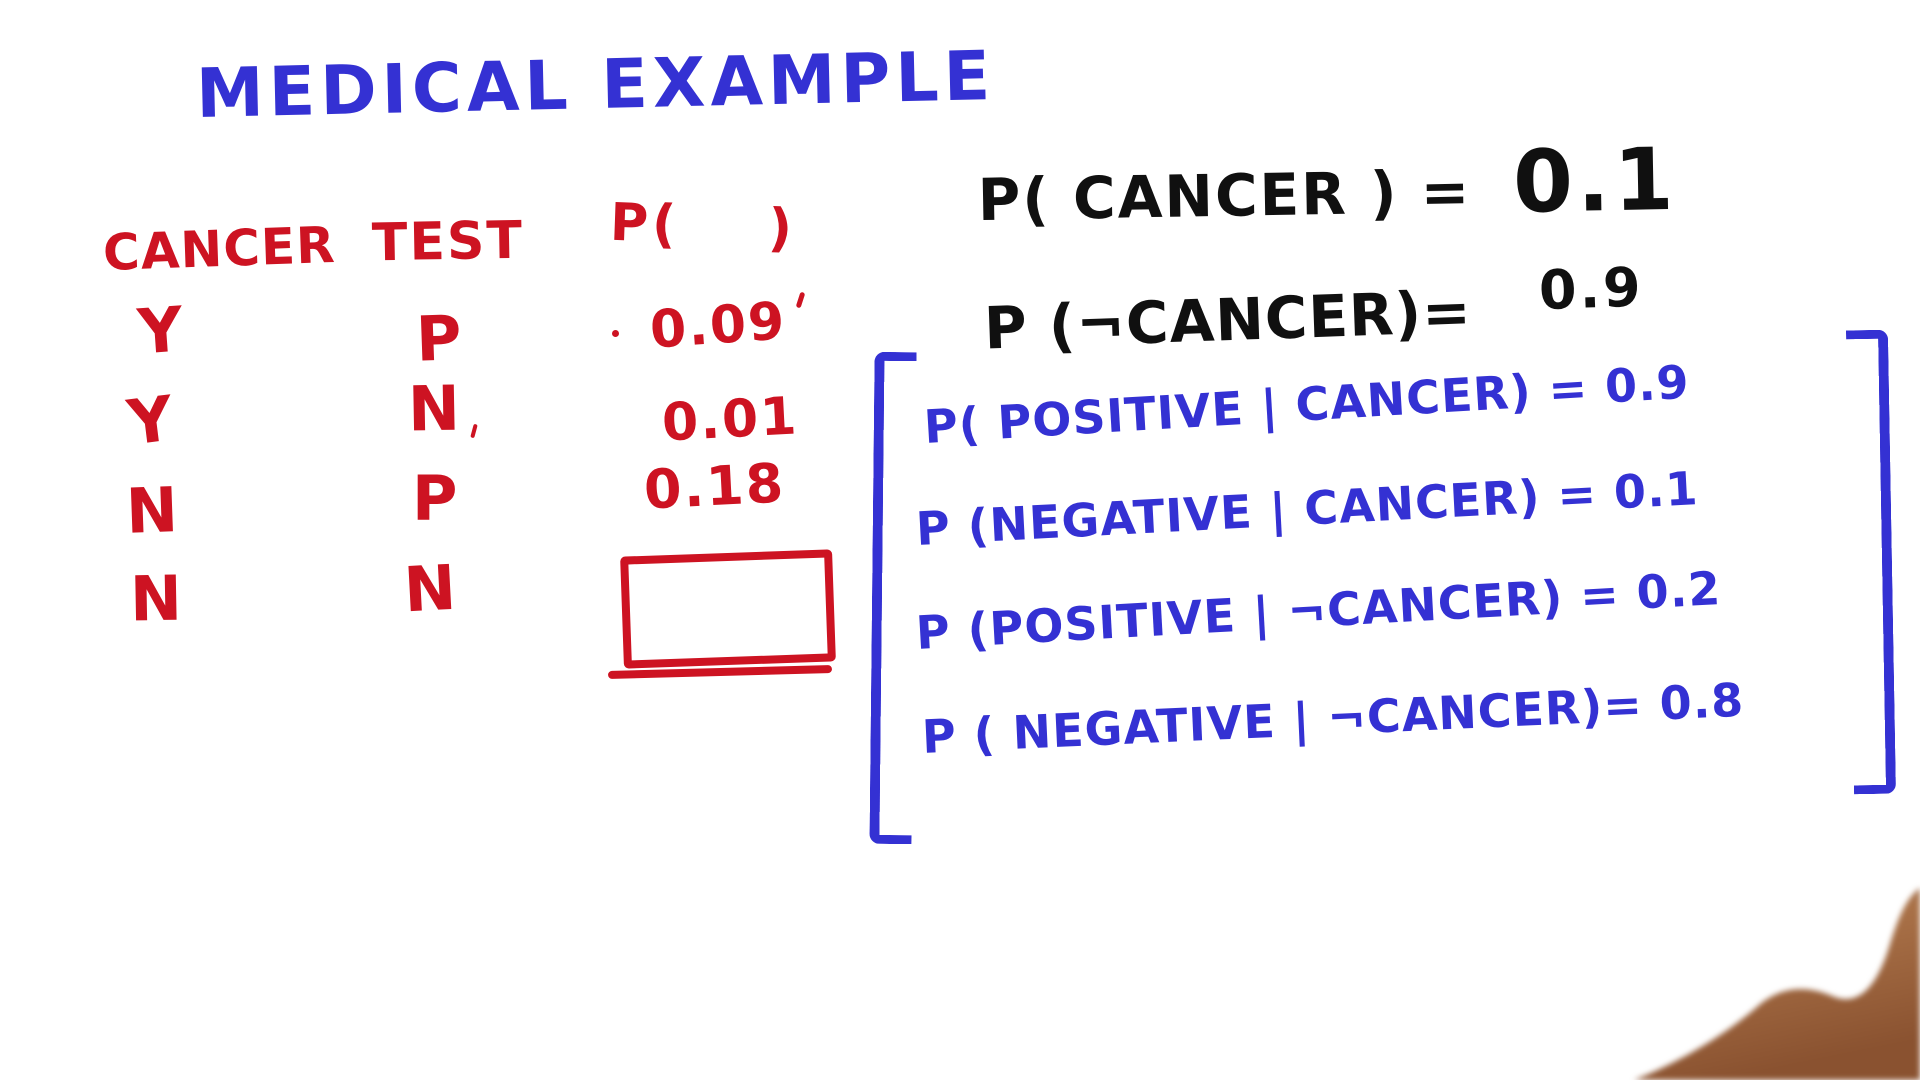  What do you see at coordinates (1307, 508) in the screenshot?
I see `equation-neg-given-cancer: P (NEGATIVE | CANCER) = 0.1` at bounding box center [1307, 508].